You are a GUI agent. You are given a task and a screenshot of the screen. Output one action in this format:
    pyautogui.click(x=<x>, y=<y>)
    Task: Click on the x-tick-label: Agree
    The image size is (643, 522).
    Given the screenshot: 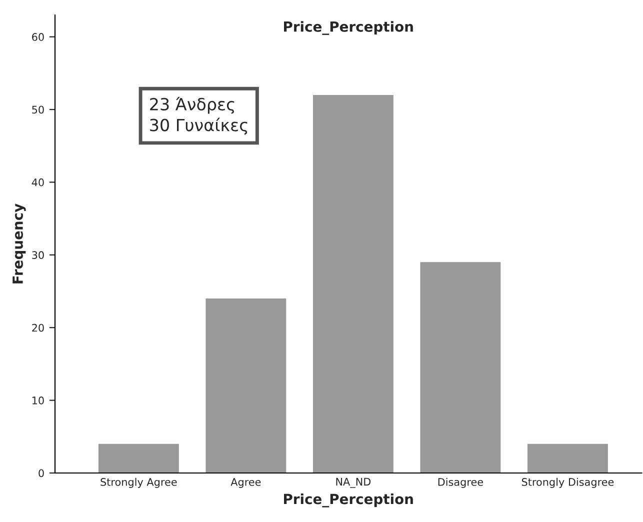 What is the action you would take?
    pyautogui.click(x=245, y=483)
    